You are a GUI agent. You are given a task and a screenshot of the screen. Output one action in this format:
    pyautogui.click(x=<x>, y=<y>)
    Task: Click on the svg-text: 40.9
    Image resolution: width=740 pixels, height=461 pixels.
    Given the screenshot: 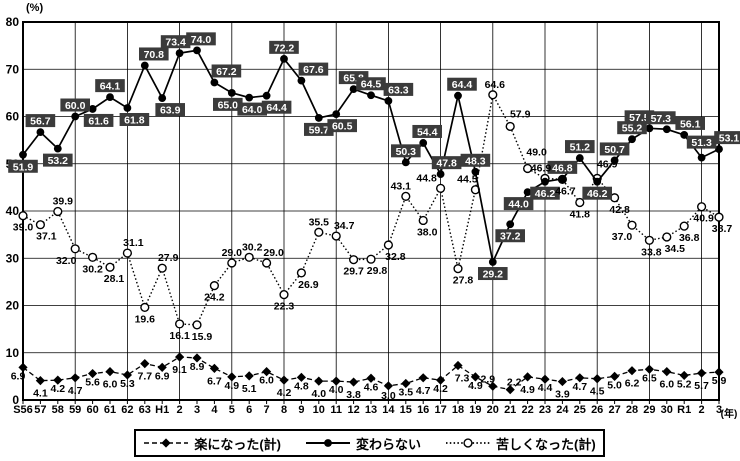 What is the action you would take?
    pyautogui.click(x=703, y=219)
    